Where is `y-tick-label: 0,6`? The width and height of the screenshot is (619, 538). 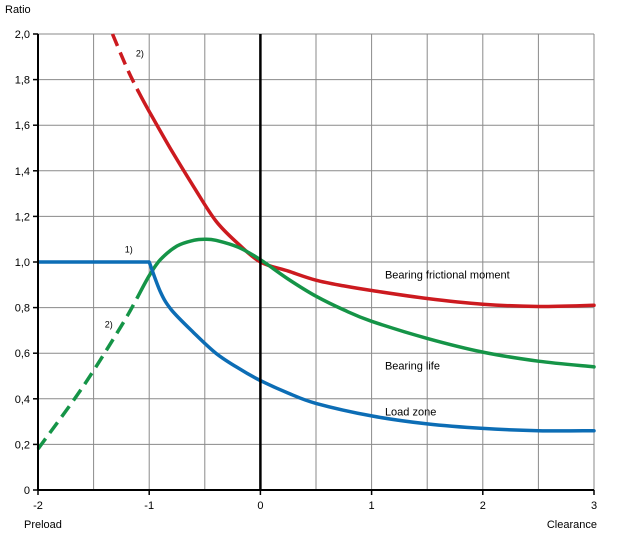 y-tick-label: 0,6 is located at coordinates (22, 354).